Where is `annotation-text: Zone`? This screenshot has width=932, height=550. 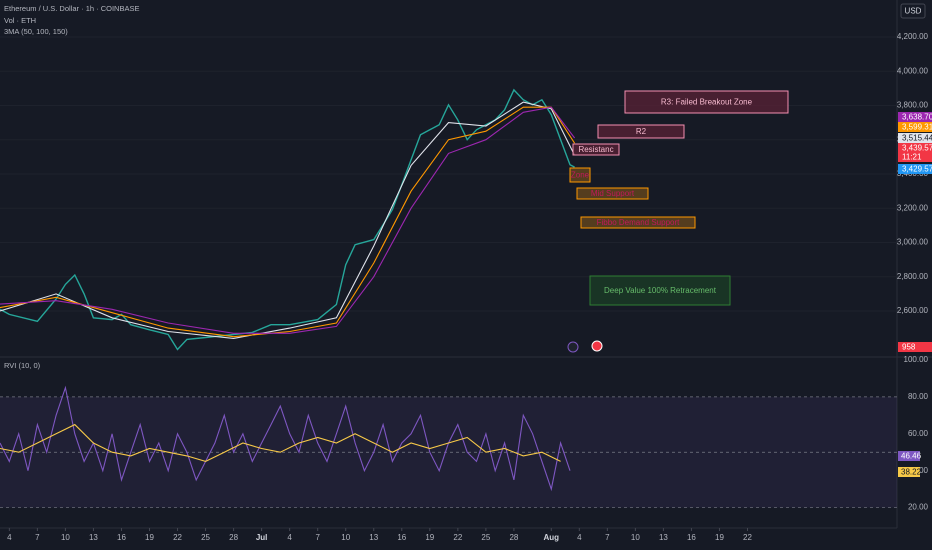
annotation-text: Zone is located at coordinates (580, 175).